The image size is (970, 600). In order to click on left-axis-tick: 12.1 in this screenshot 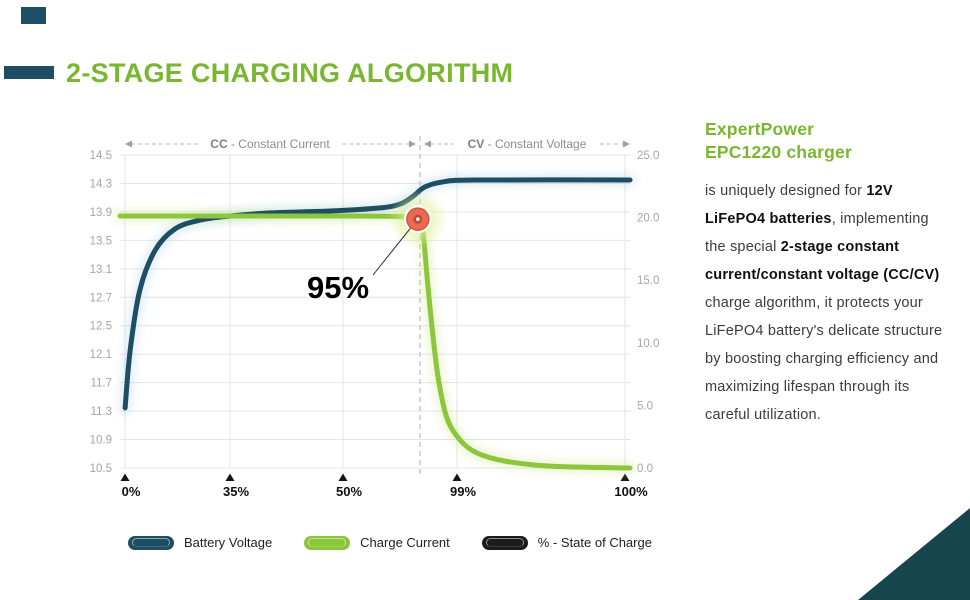, I will do `click(101, 355)`.